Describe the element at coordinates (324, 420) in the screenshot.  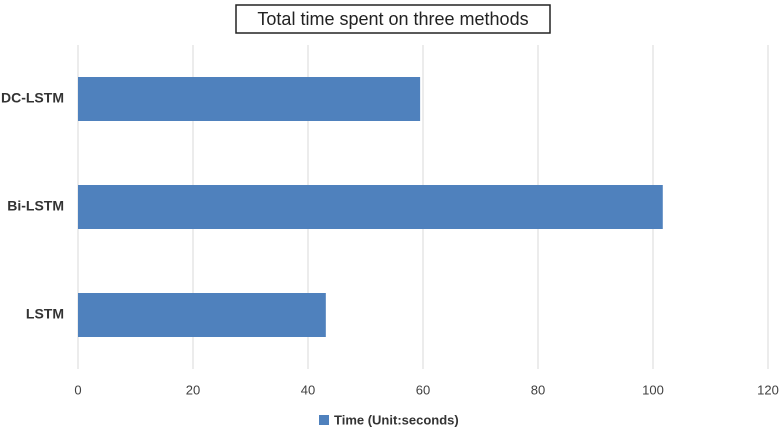
I see `legend-swatch` at that location.